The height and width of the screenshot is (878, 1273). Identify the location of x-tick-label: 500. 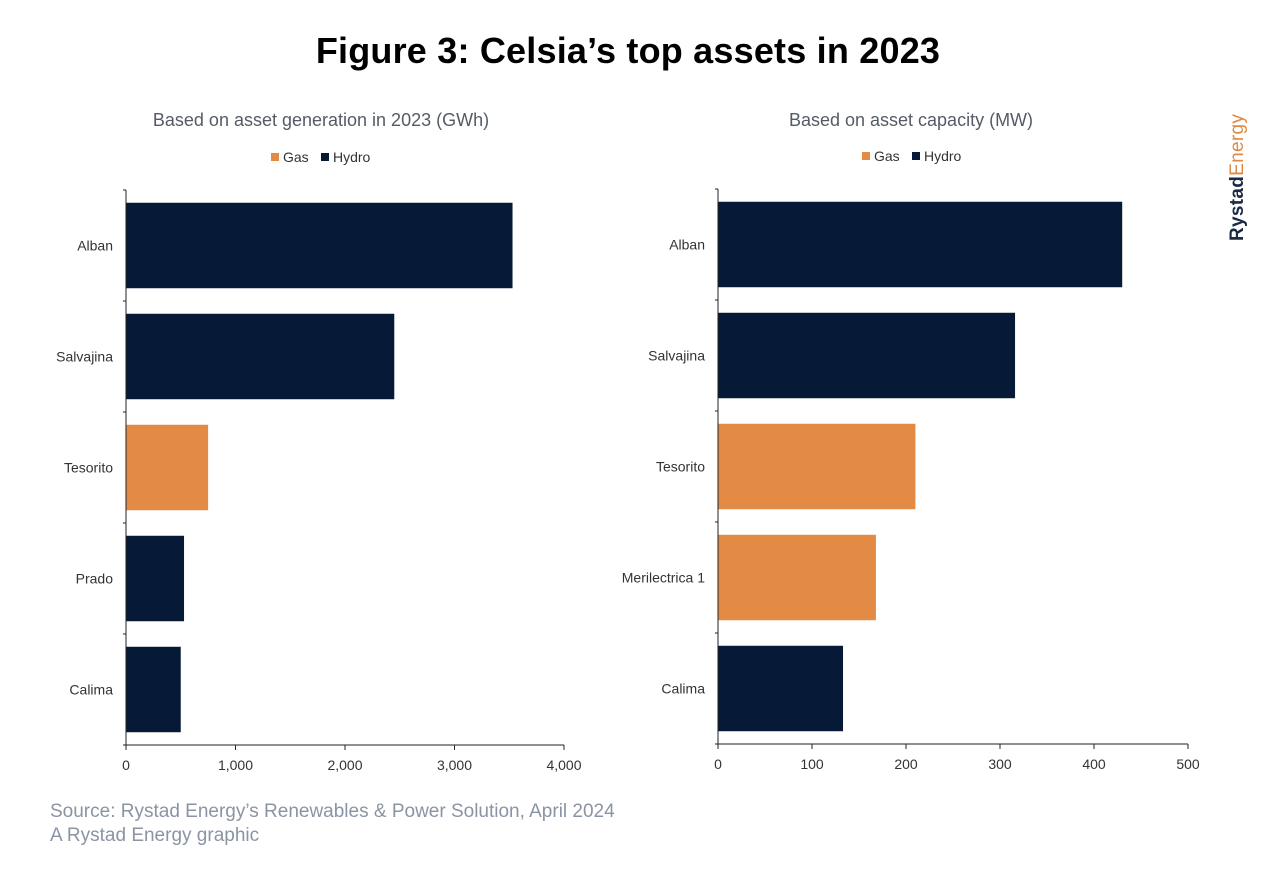
(1188, 764).